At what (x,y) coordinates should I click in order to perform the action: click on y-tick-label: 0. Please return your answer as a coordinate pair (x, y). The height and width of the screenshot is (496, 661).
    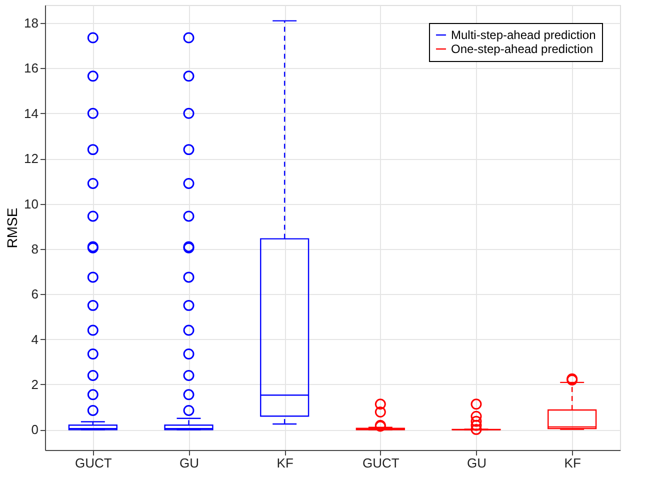
    Looking at the image, I should click on (34, 430).